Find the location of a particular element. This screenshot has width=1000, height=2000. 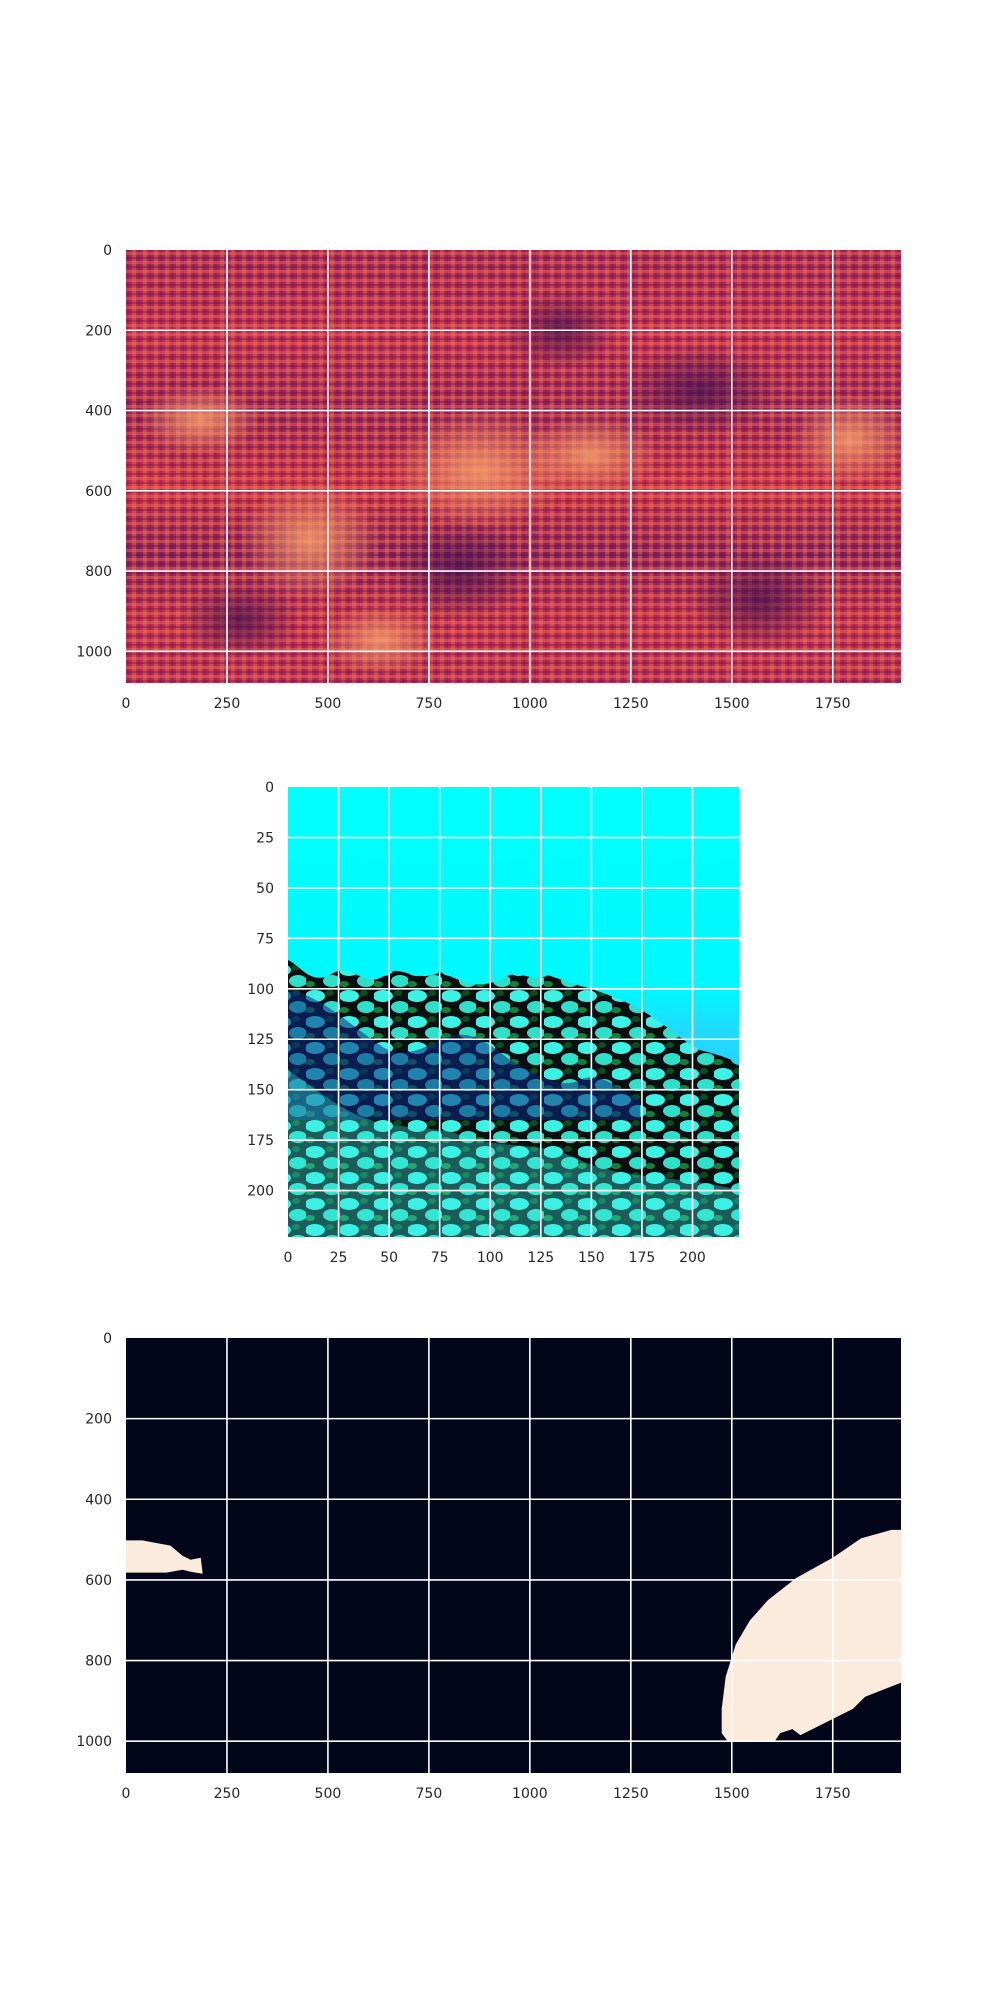

x-tick-label: 50 is located at coordinates (389, 1258).